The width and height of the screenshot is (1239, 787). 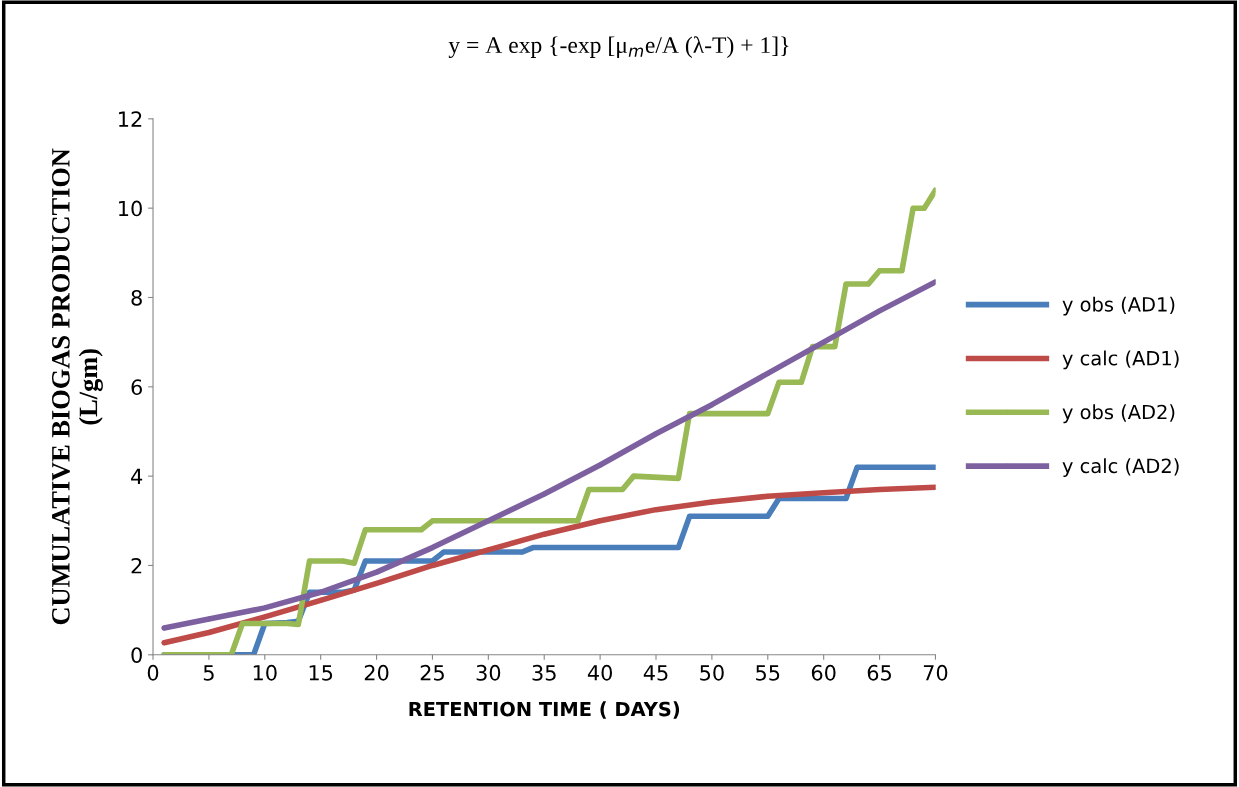 I want to click on y-tick-label: 10, so click(x=130, y=208).